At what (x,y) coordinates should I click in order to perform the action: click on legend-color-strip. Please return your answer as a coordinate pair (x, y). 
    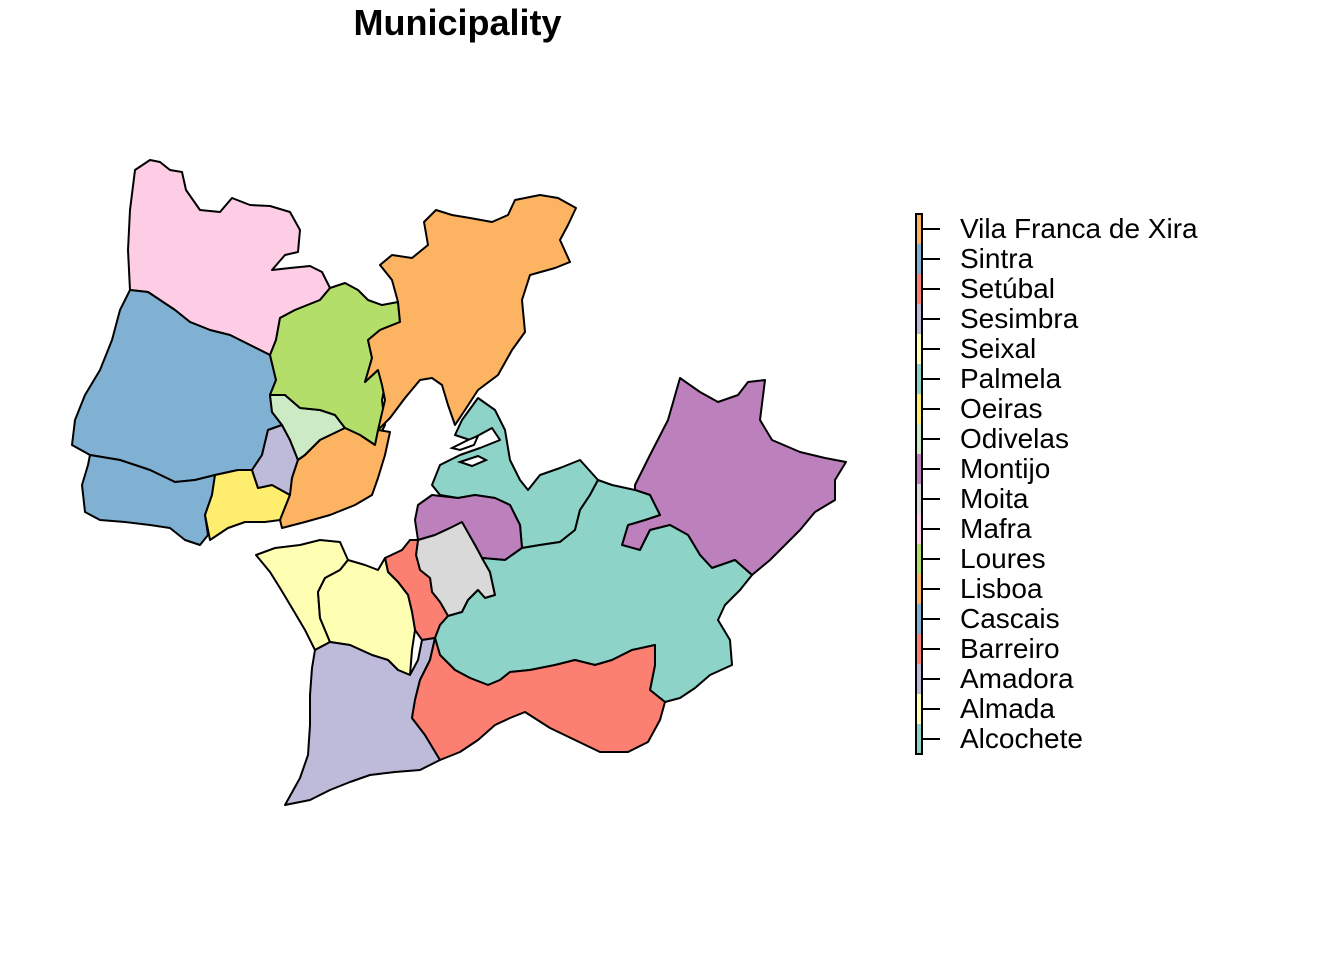
    Looking at the image, I should click on (927, 484).